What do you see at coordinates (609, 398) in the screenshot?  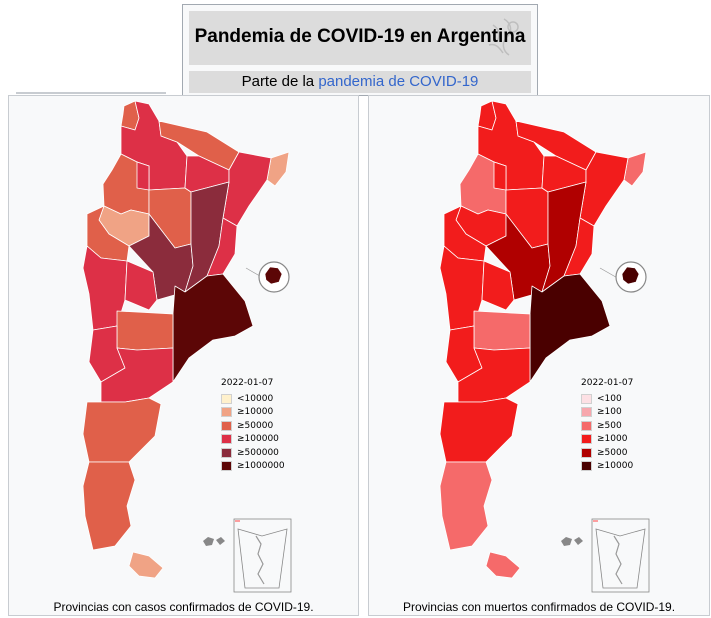 I see `legend-label: <100` at bounding box center [609, 398].